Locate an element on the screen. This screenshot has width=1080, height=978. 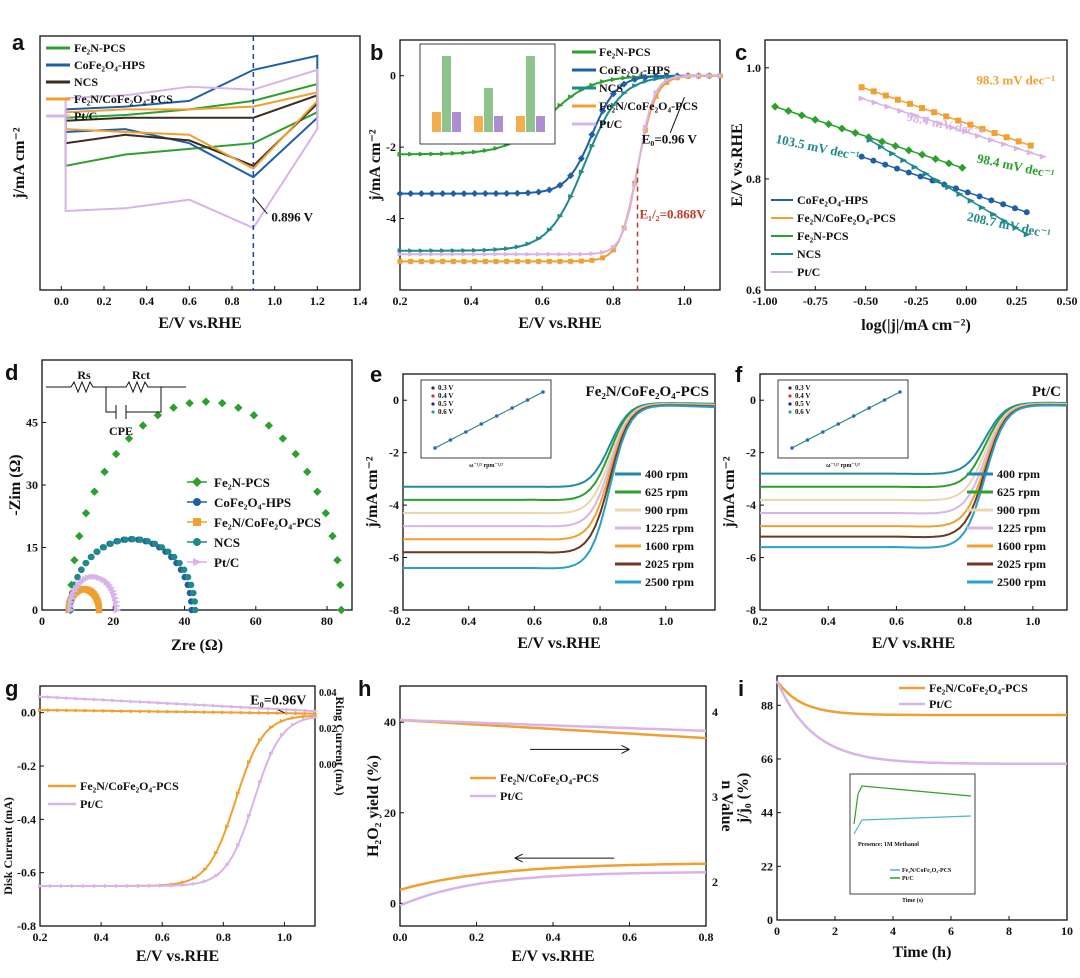
panel-label-c: c is located at coordinates (741, 52).